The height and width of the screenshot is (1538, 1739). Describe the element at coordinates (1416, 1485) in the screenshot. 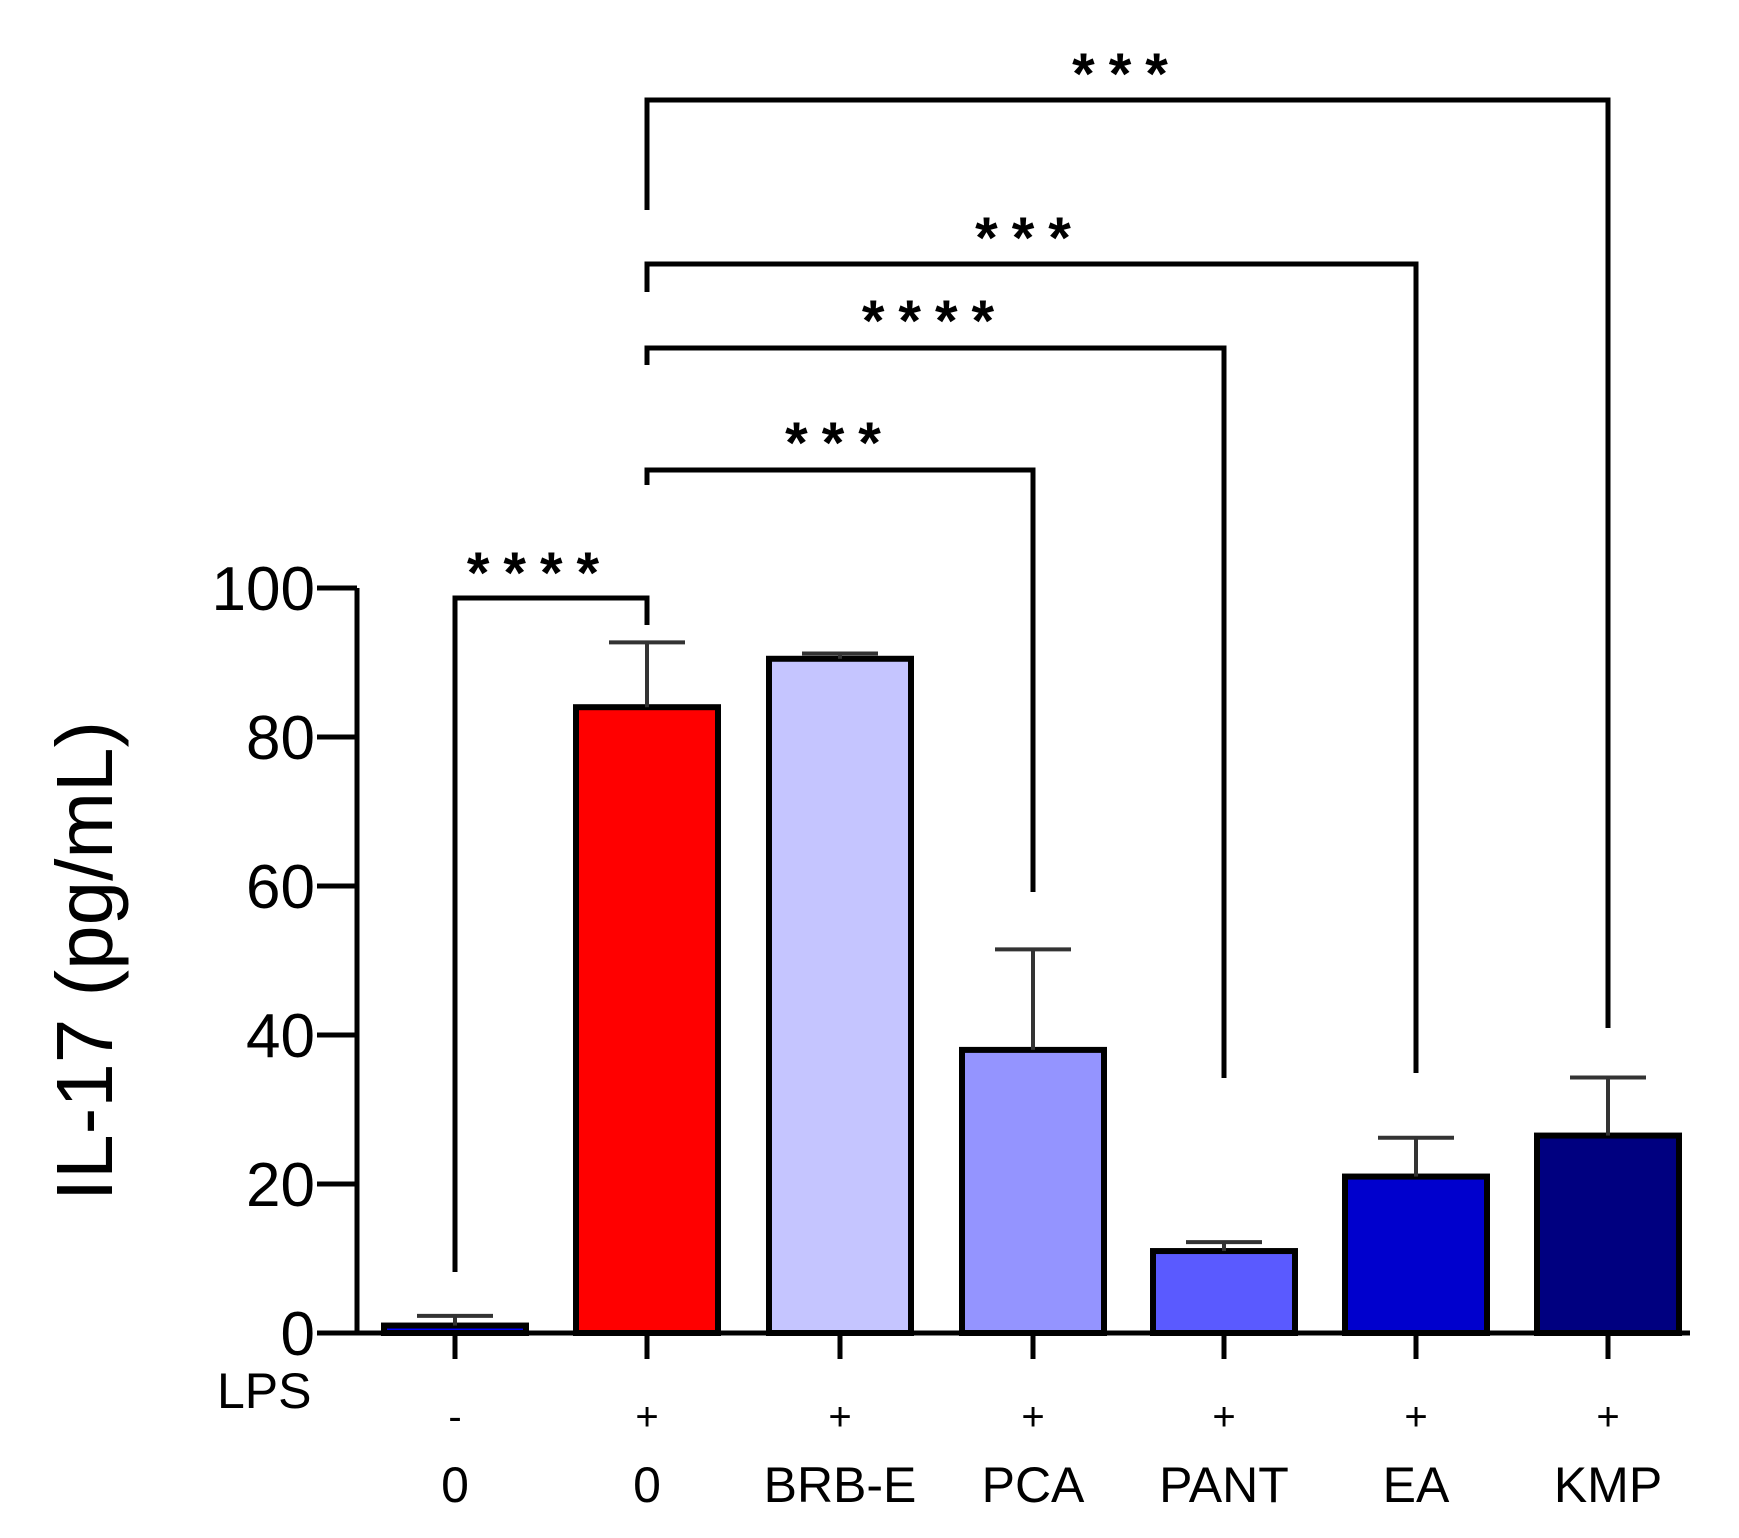

I see `category-label: EA` at that location.